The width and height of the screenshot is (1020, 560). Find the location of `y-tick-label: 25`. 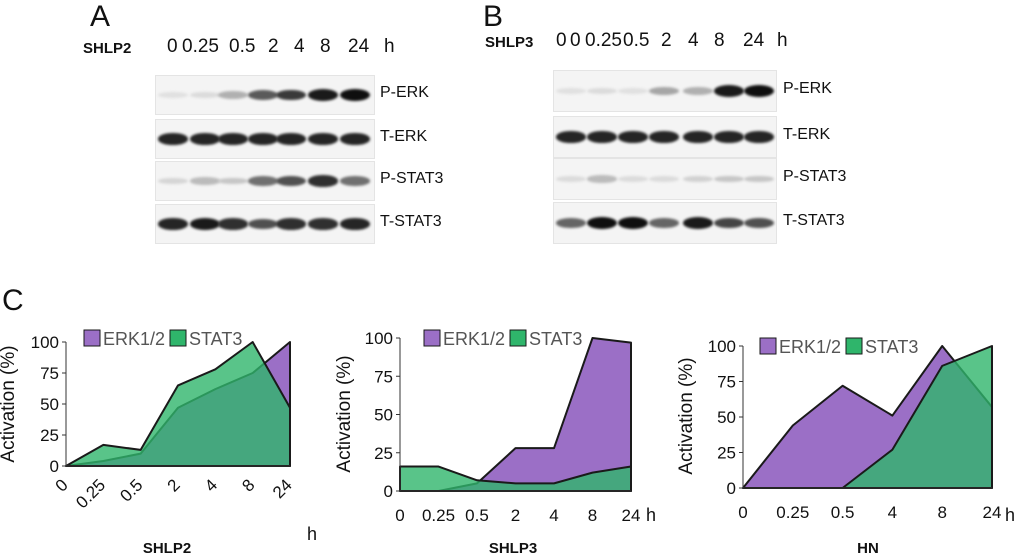

y-tick-label: 25 is located at coordinates (383, 453).